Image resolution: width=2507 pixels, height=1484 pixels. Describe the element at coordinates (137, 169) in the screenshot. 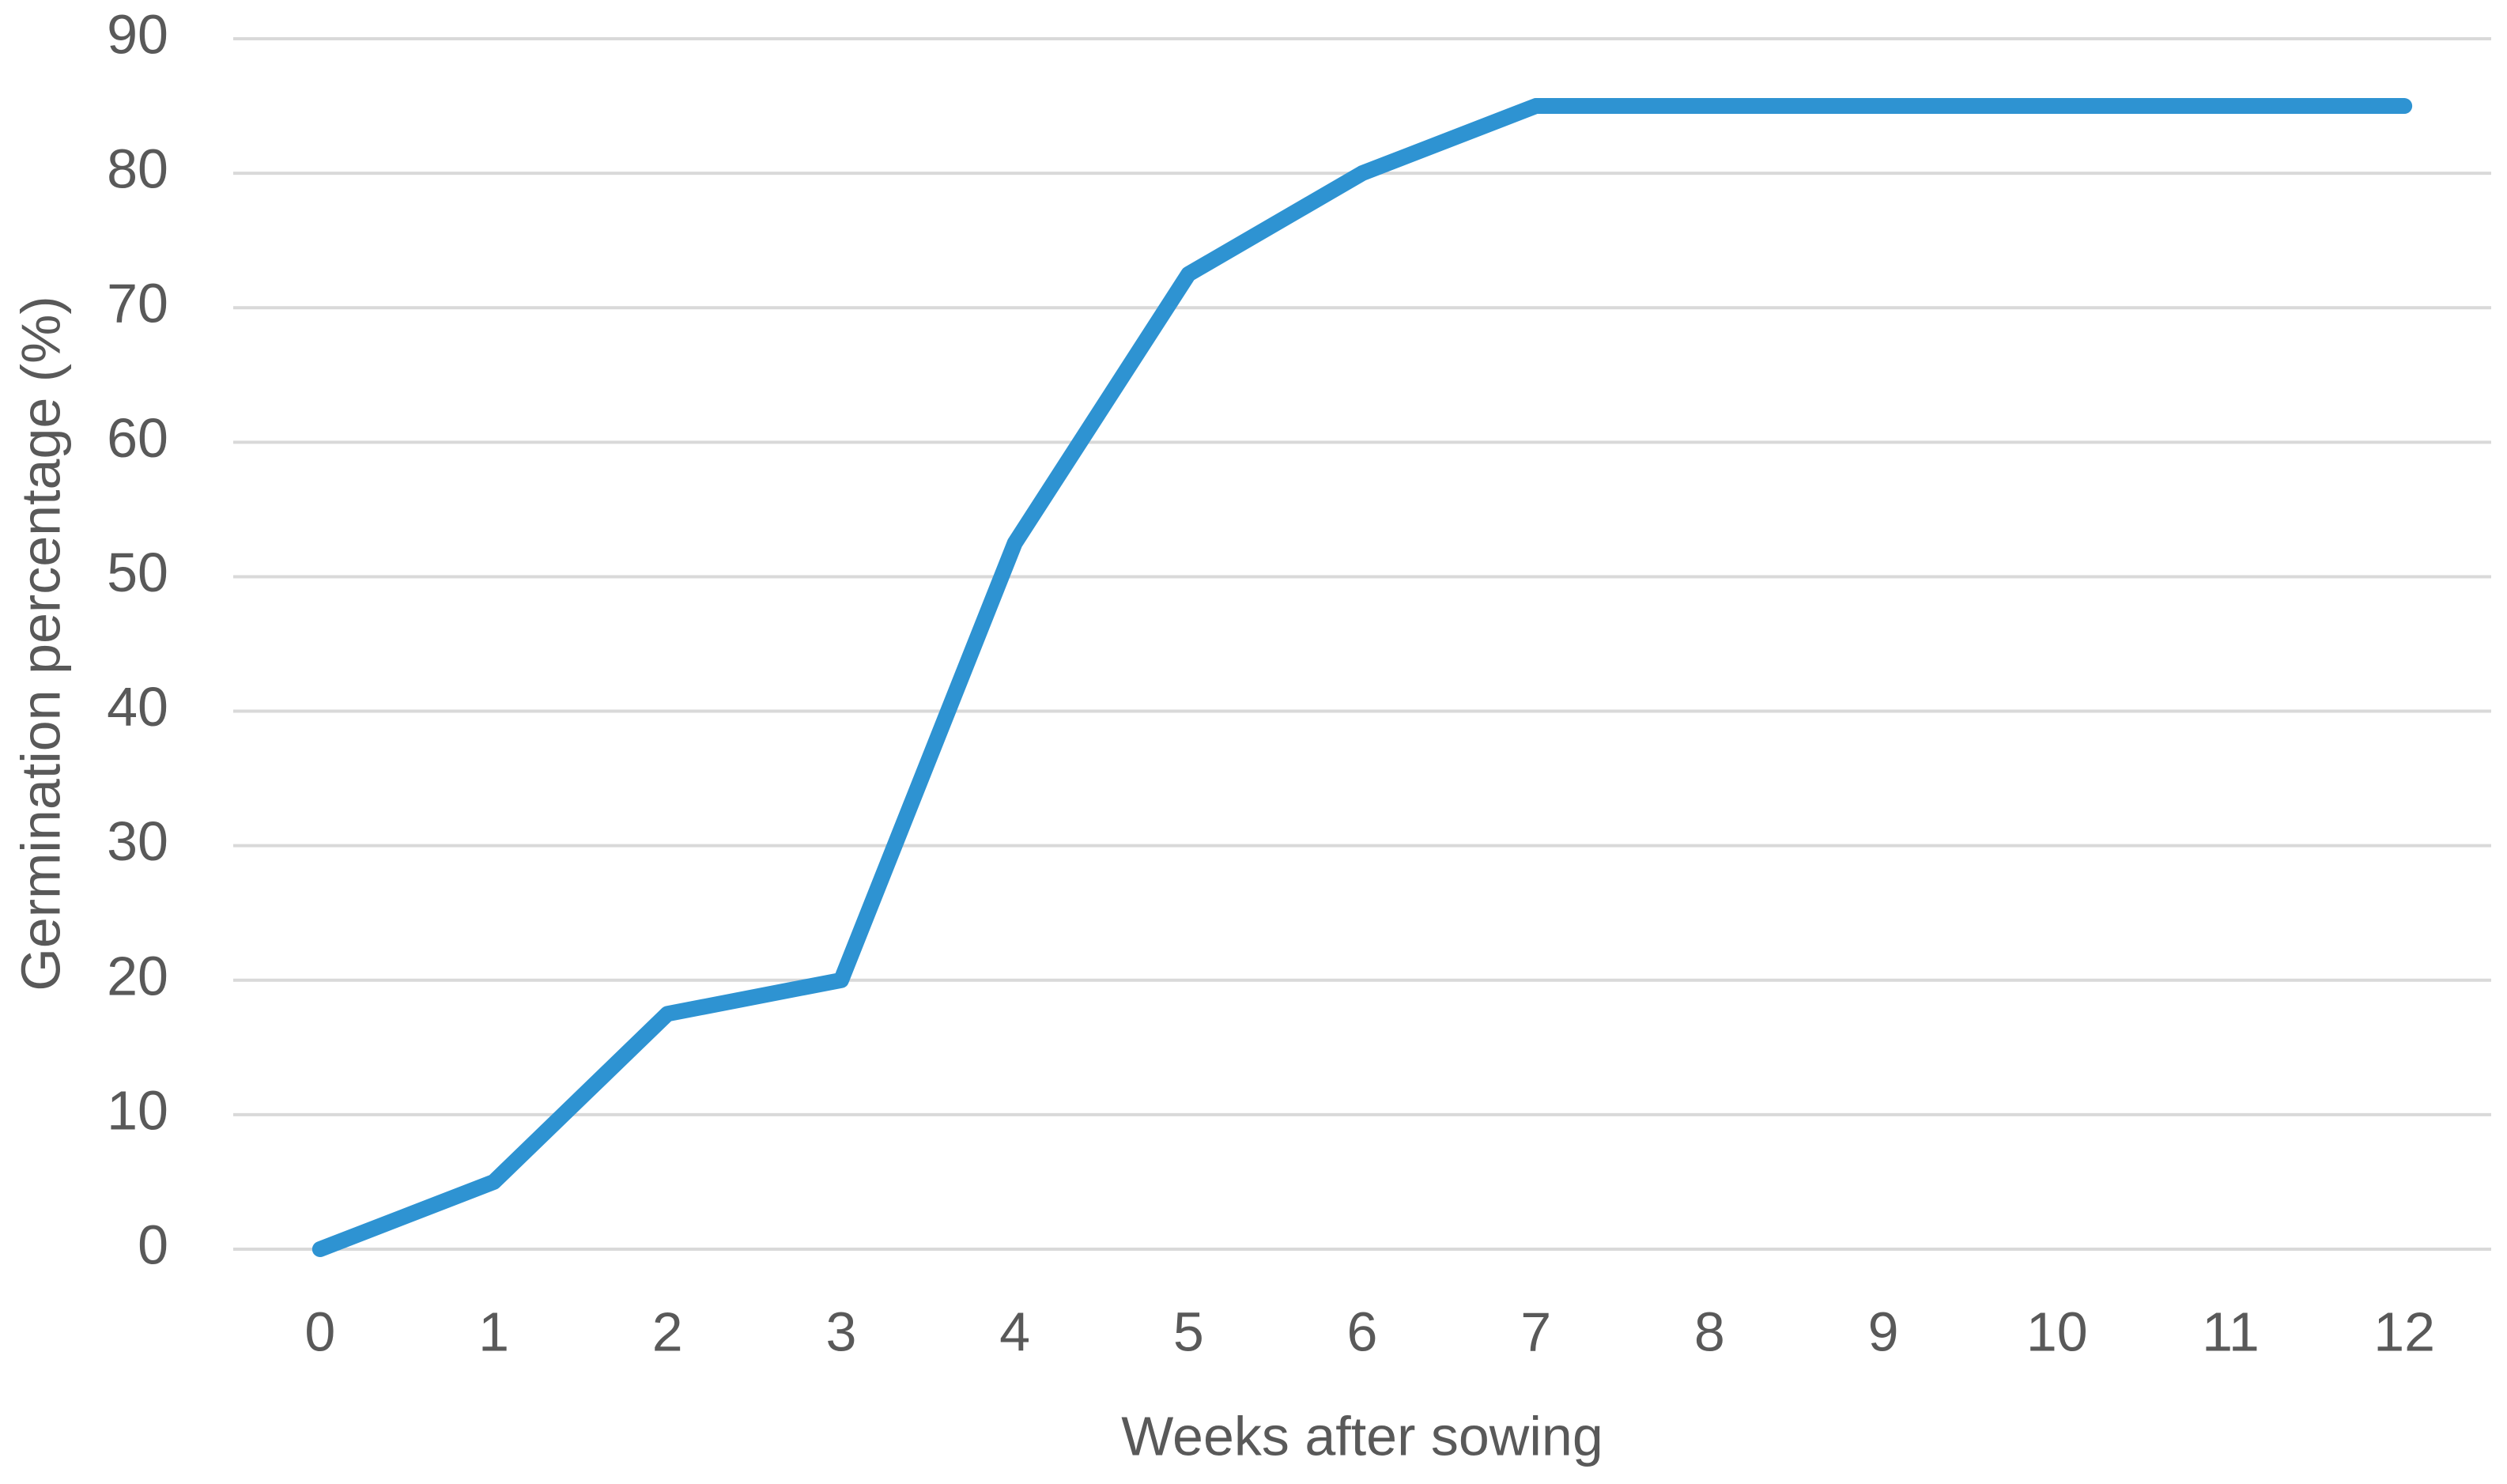

I see `y-tick-label: 80` at that location.